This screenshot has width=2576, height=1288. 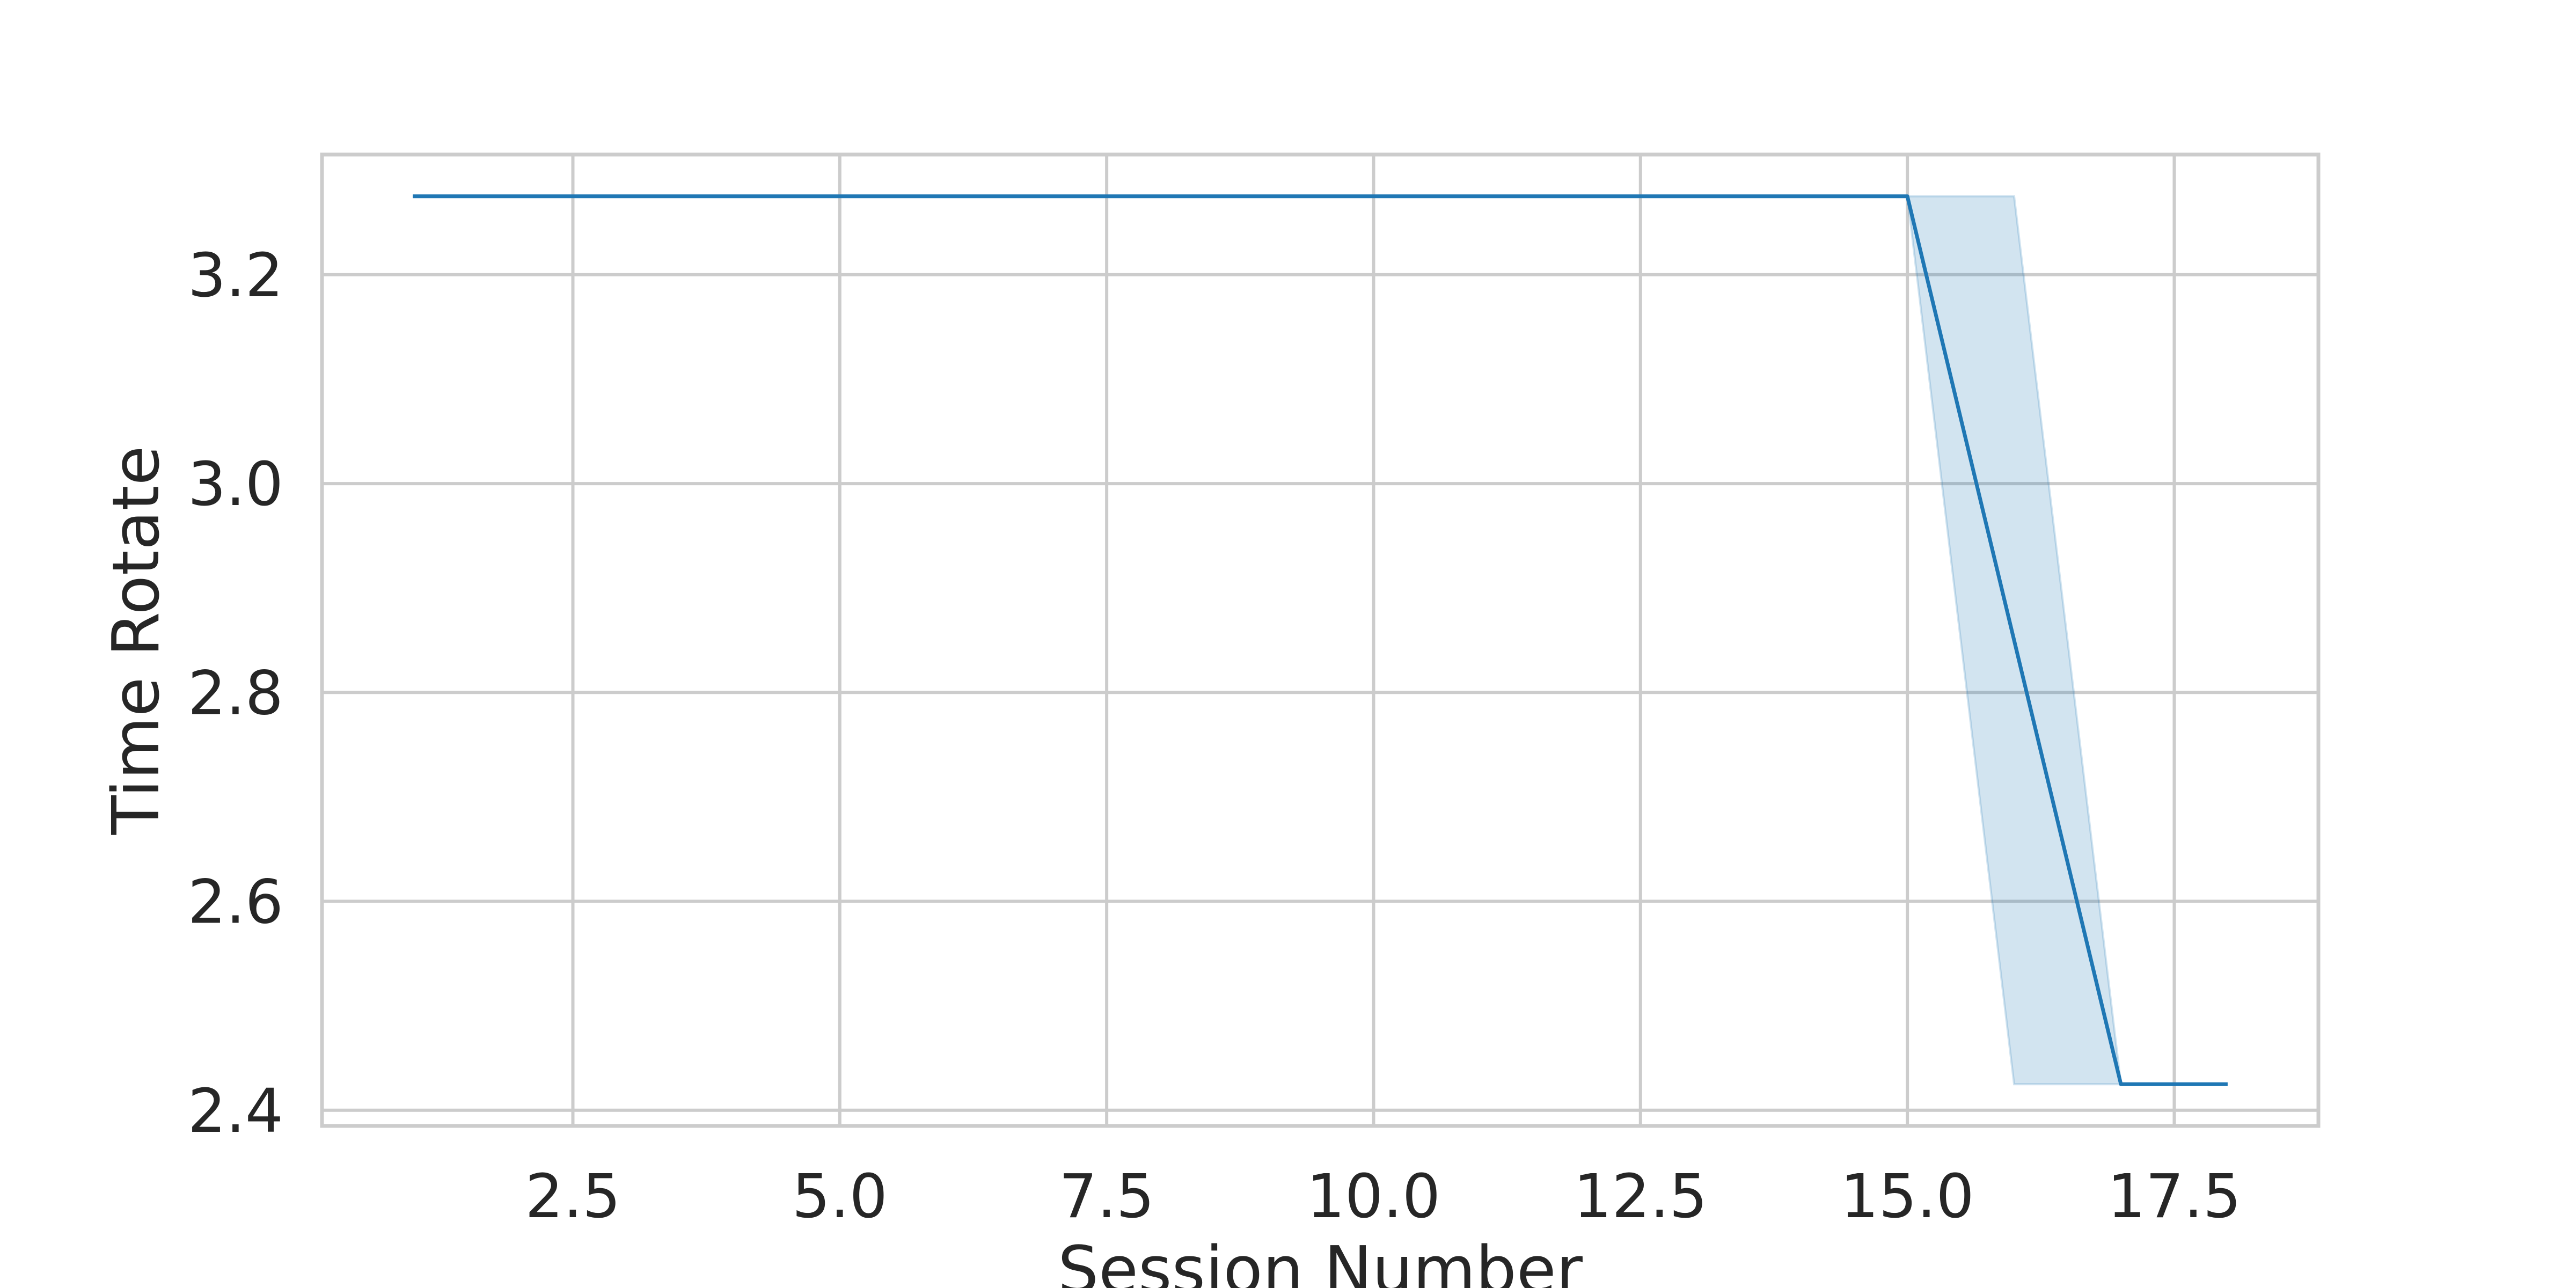 I want to click on y-tick-label: 2.8, so click(x=235, y=693).